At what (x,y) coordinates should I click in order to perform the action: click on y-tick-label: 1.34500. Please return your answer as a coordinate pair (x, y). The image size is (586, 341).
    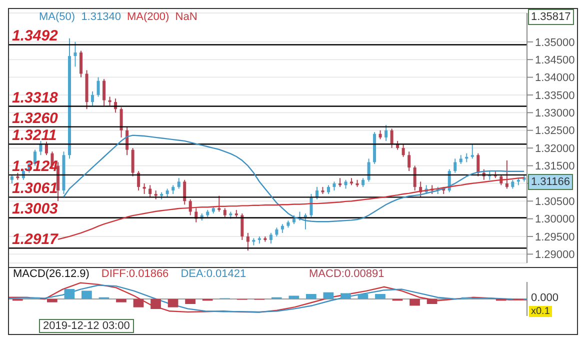
    Looking at the image, I should click on (555, 60).